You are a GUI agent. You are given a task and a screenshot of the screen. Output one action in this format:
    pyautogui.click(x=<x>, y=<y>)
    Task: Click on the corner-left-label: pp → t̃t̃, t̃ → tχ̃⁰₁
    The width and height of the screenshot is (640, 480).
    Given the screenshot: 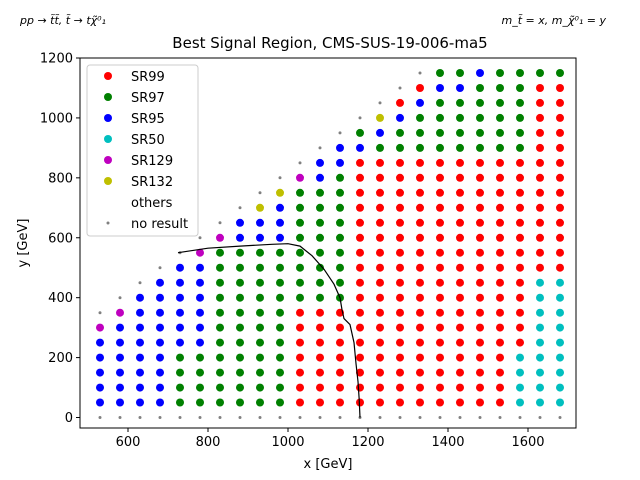 What is the action you would take?
    pyautogui.click(x=62, y=20)
    